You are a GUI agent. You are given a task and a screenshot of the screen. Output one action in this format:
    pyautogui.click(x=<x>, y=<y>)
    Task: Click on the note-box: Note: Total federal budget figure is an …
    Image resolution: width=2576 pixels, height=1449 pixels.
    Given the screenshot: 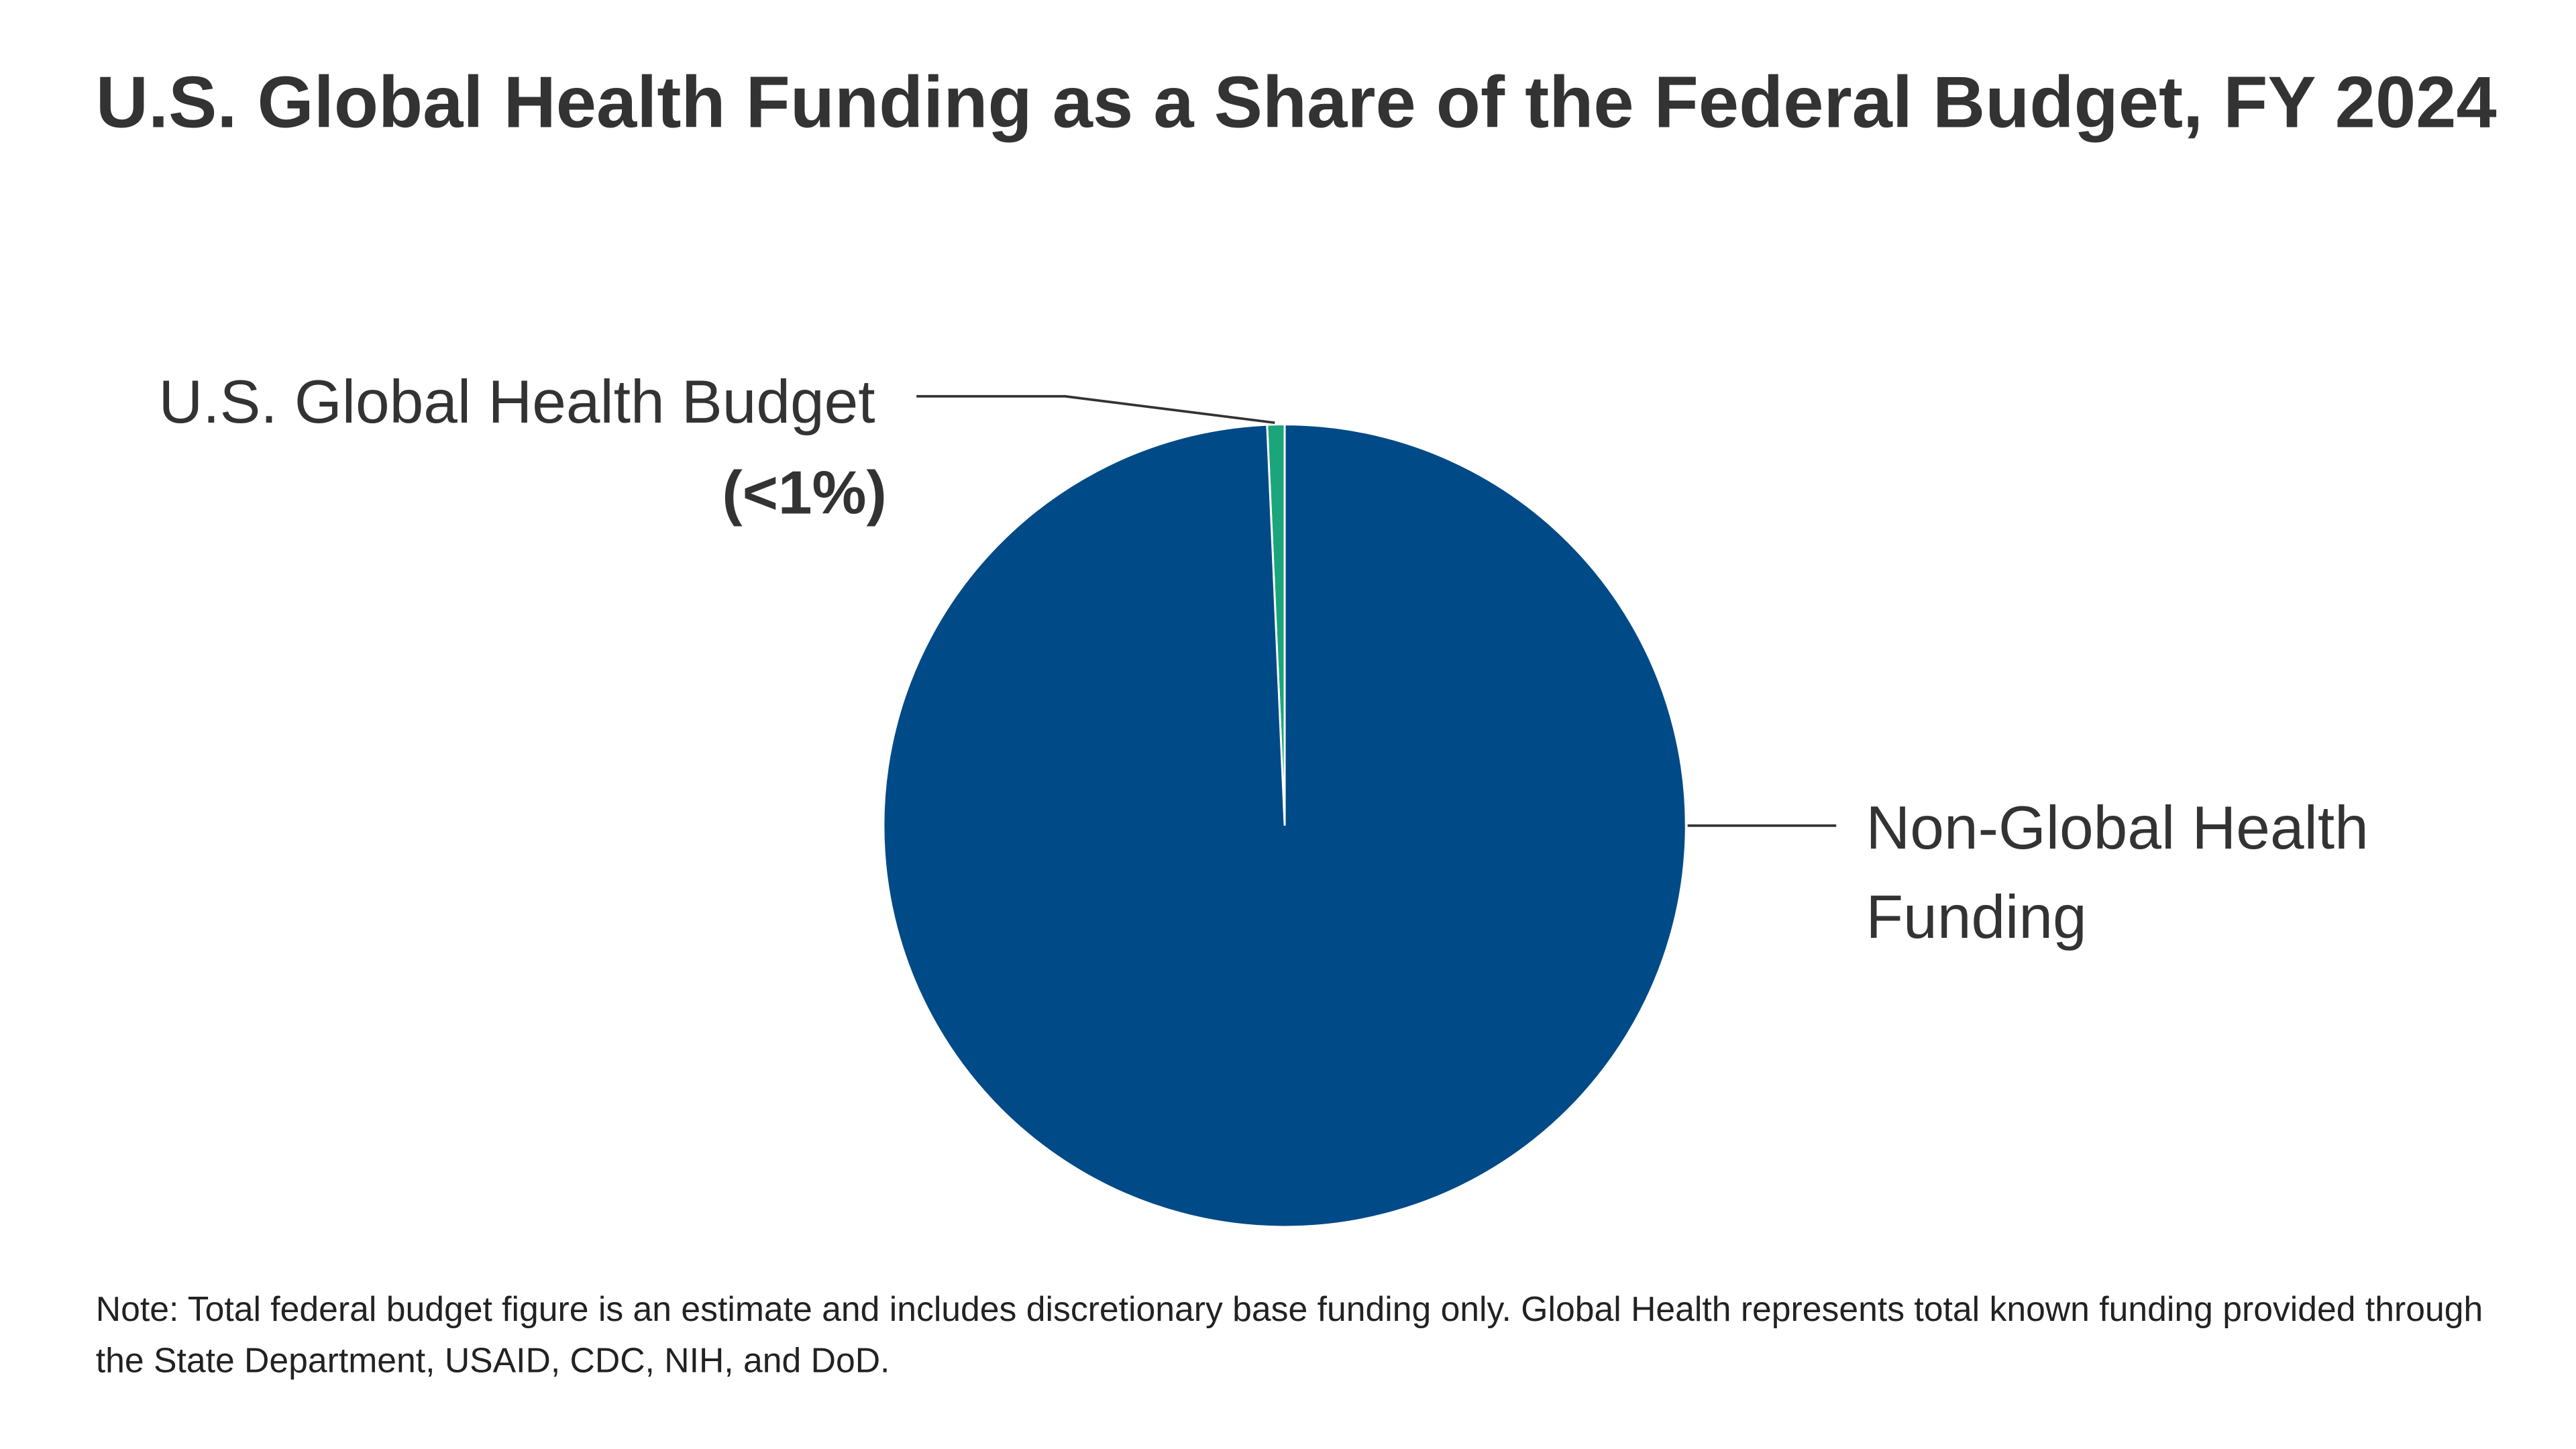 What is the action you would take?
    pyautogui.click(x=1289, y=1336)
    